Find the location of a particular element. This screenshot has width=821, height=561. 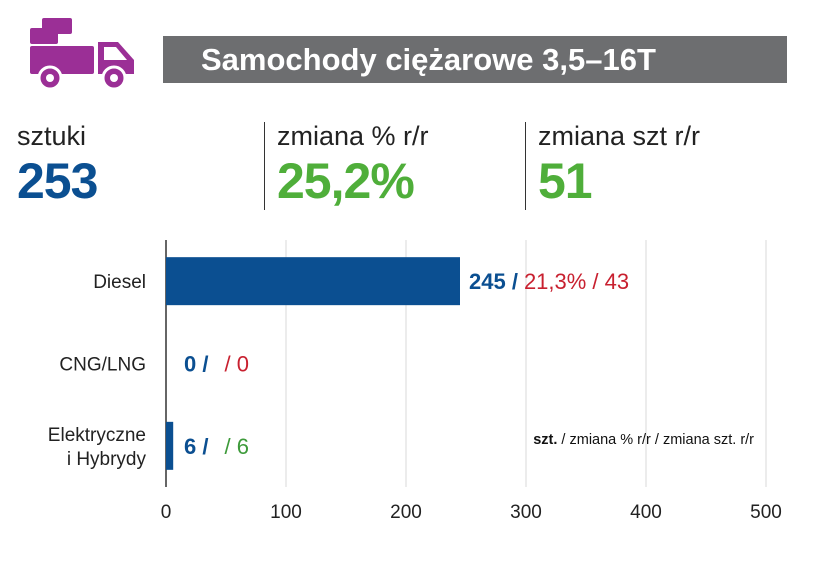

kpi-pct-change-label: zmiana % r/r is located at coordinates (353, 136).